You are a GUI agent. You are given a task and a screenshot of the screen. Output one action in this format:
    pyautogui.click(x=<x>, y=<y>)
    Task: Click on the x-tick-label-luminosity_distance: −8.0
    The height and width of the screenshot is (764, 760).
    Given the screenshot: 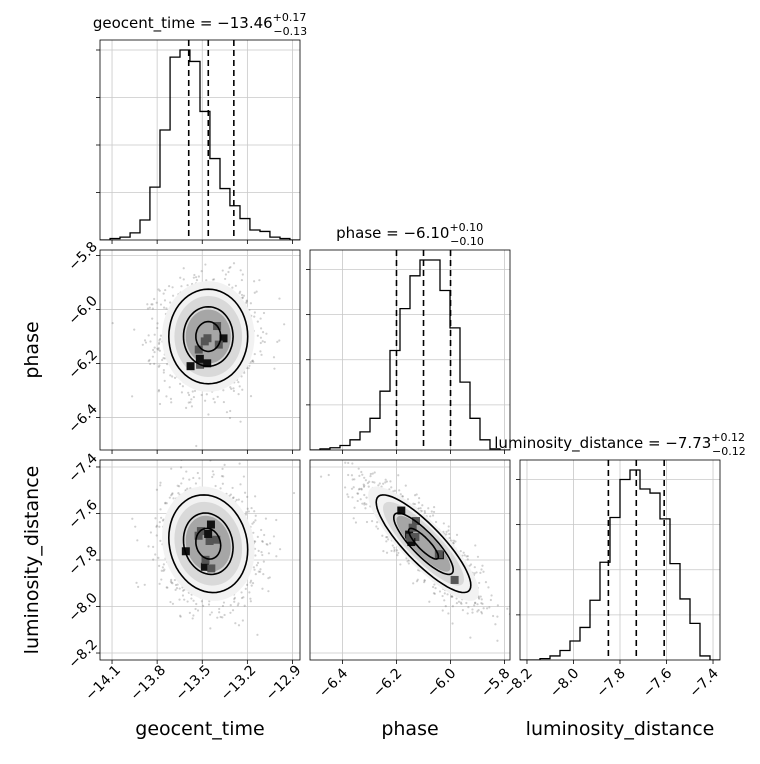 What is the action you would take?
    pyautogui.click(x=564, y=682)
    